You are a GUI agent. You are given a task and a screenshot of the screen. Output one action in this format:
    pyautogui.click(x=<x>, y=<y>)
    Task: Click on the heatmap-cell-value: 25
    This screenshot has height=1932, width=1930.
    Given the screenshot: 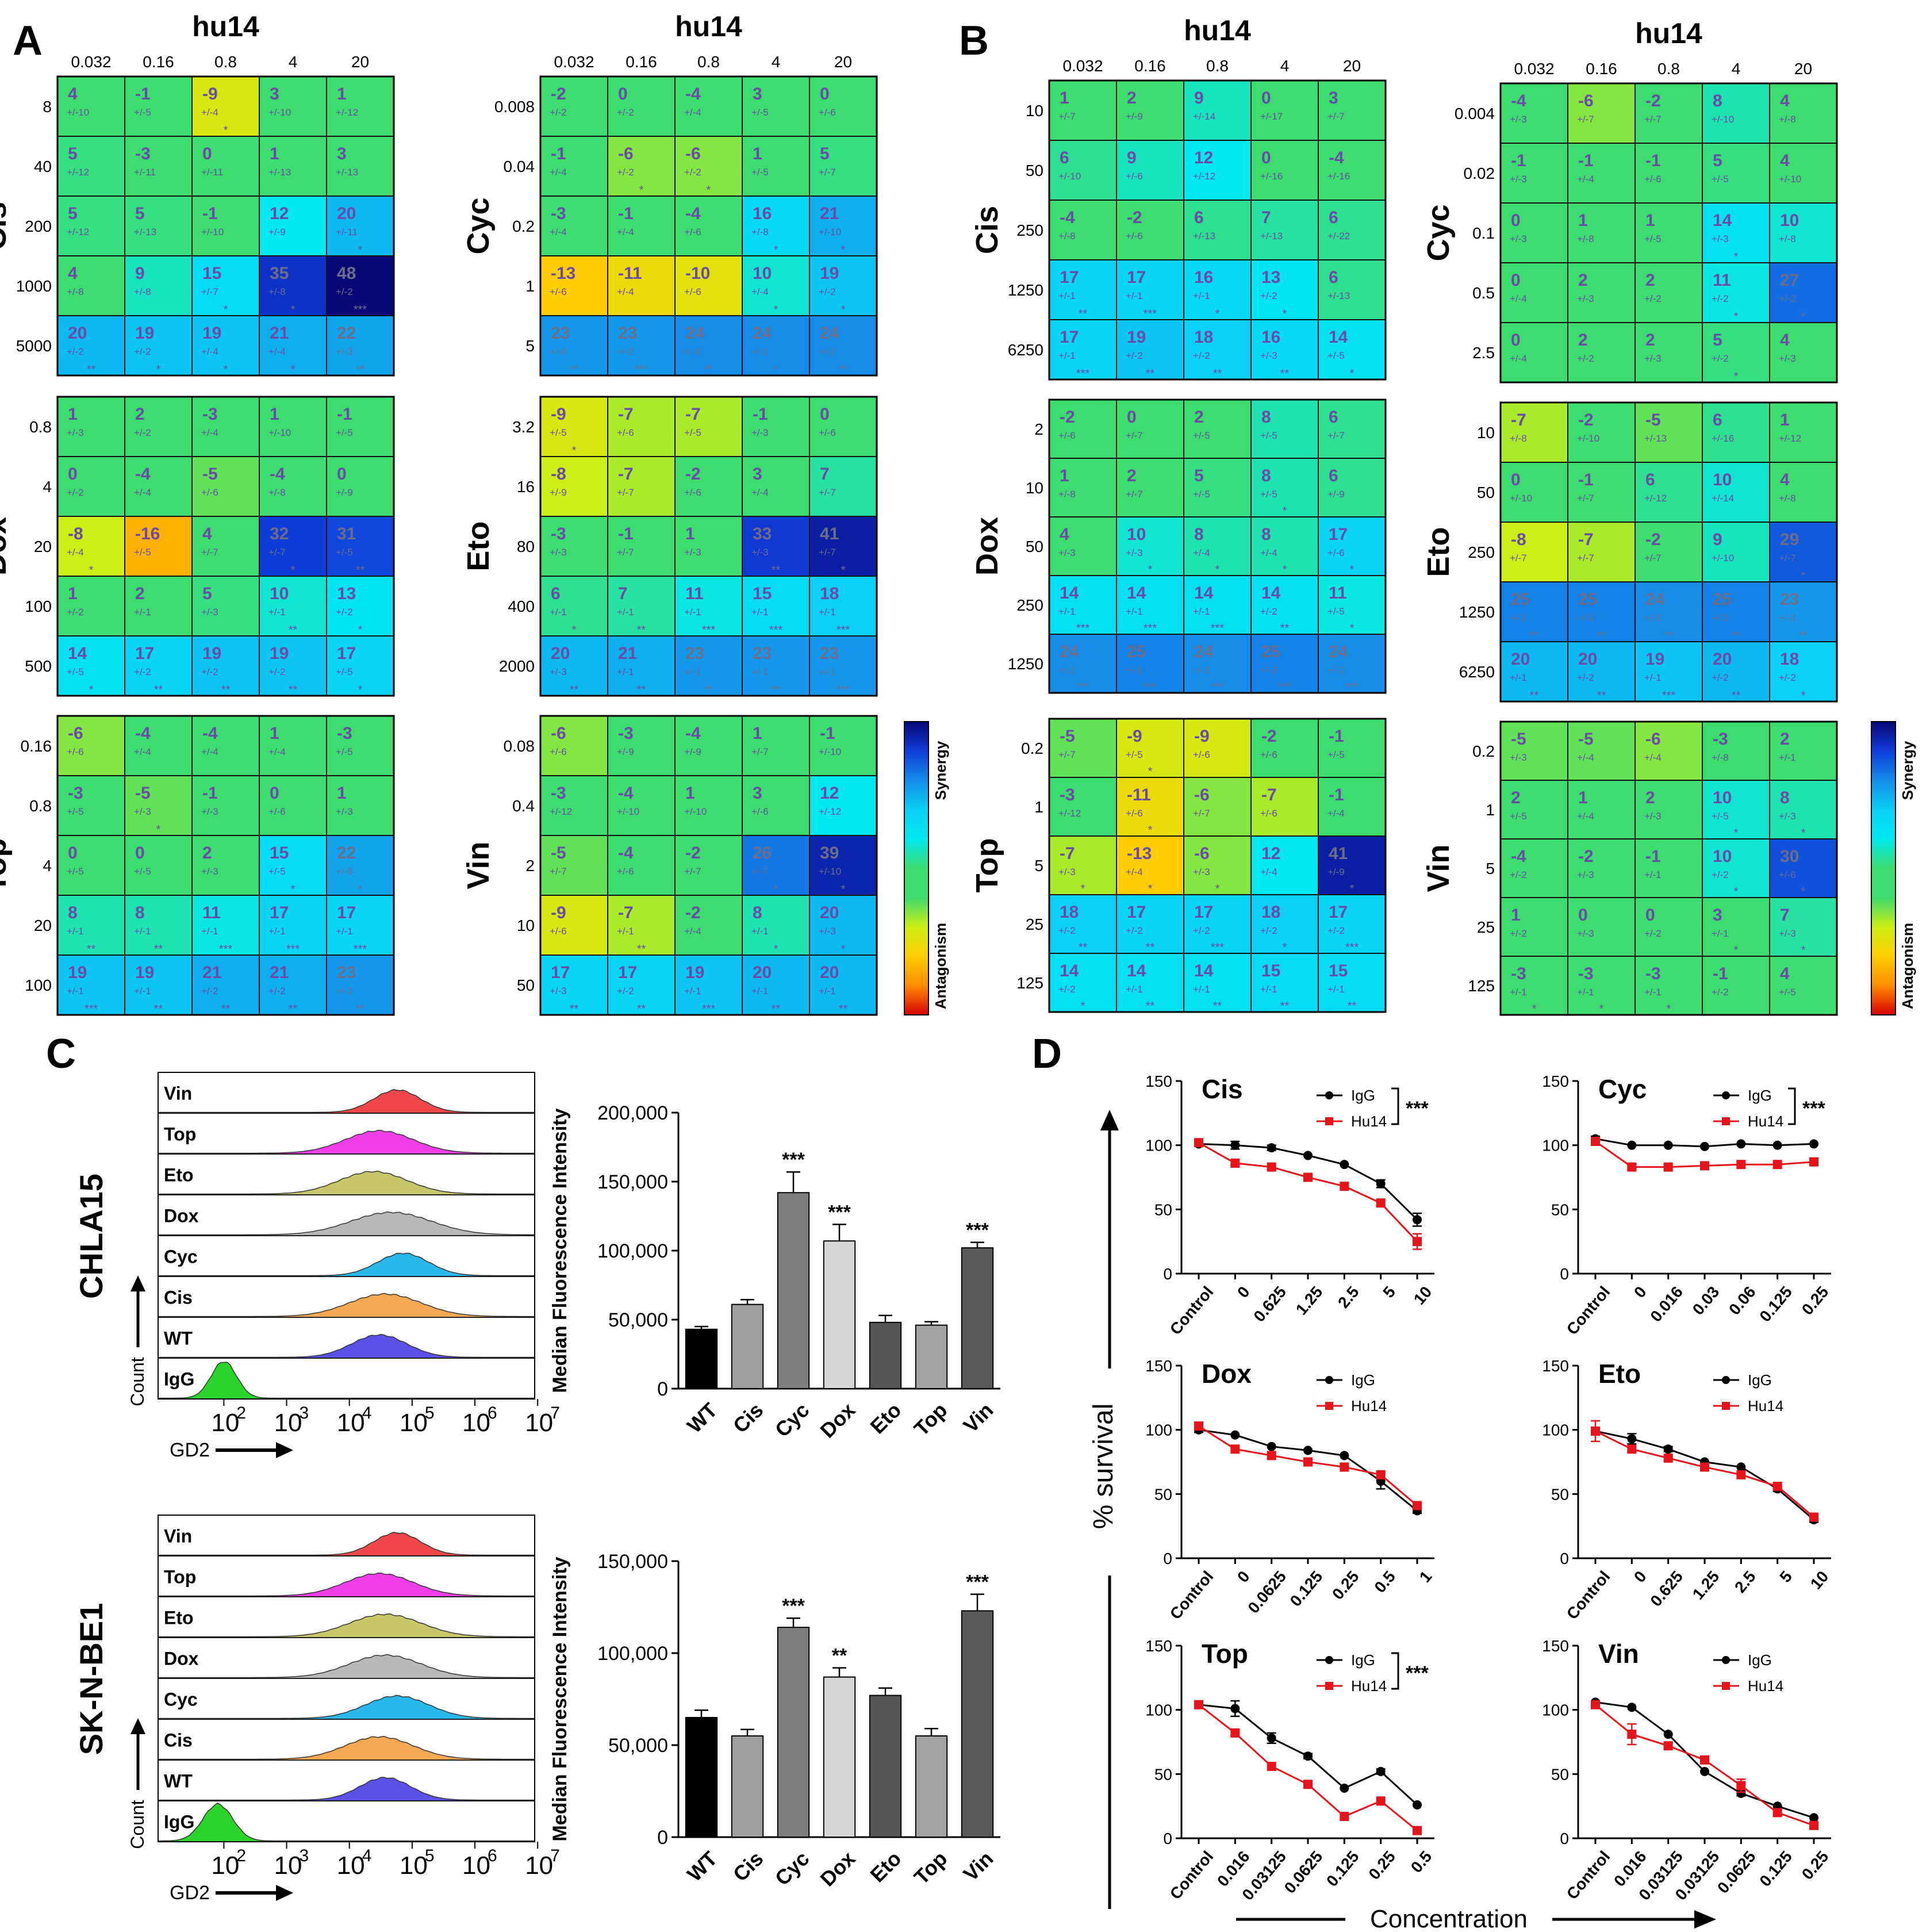 What is the action you would take?
    pyautogui.click(x=1587, y=599)
    